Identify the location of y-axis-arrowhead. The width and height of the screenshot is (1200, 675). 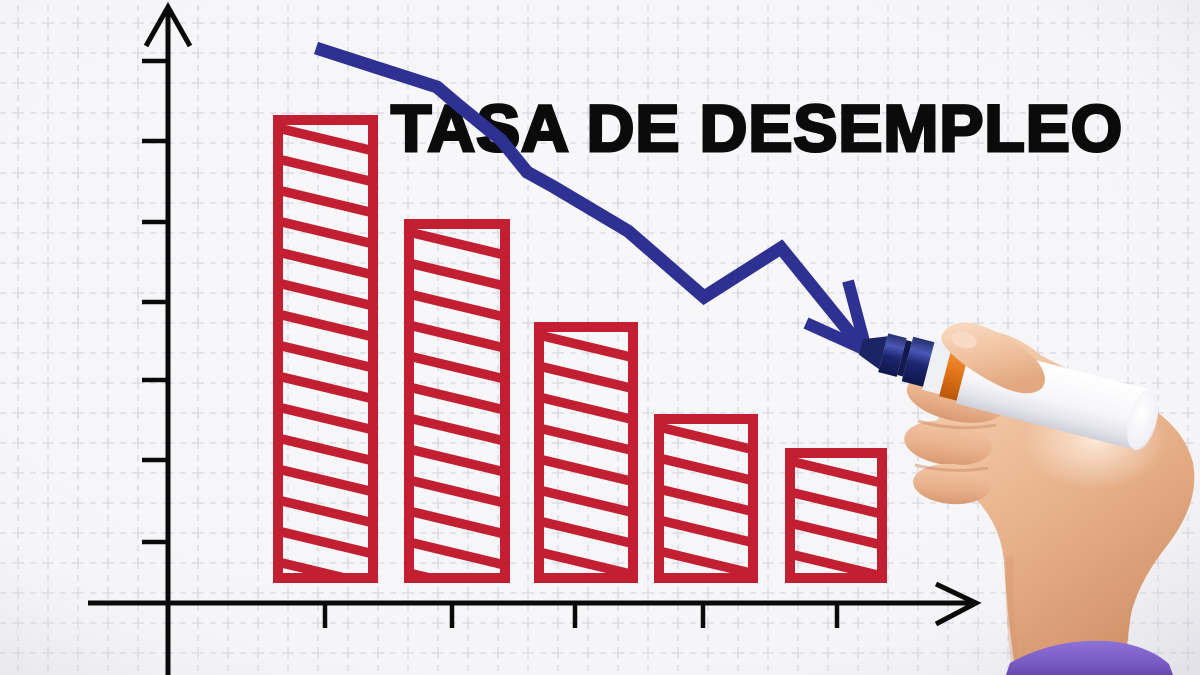
(168, 24).